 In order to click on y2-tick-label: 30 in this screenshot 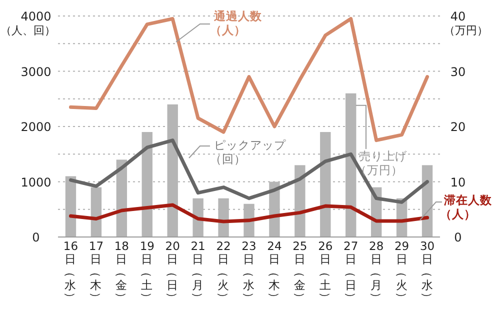, I will do `click(458, 71)`.